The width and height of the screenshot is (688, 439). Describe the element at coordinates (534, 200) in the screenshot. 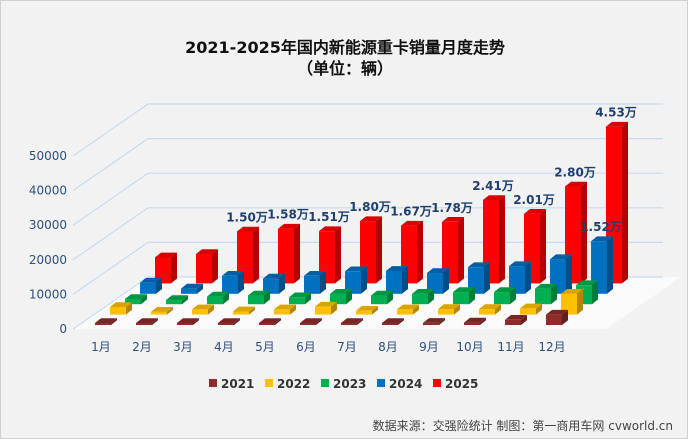

I see `data-label: 2.01万` at that location.